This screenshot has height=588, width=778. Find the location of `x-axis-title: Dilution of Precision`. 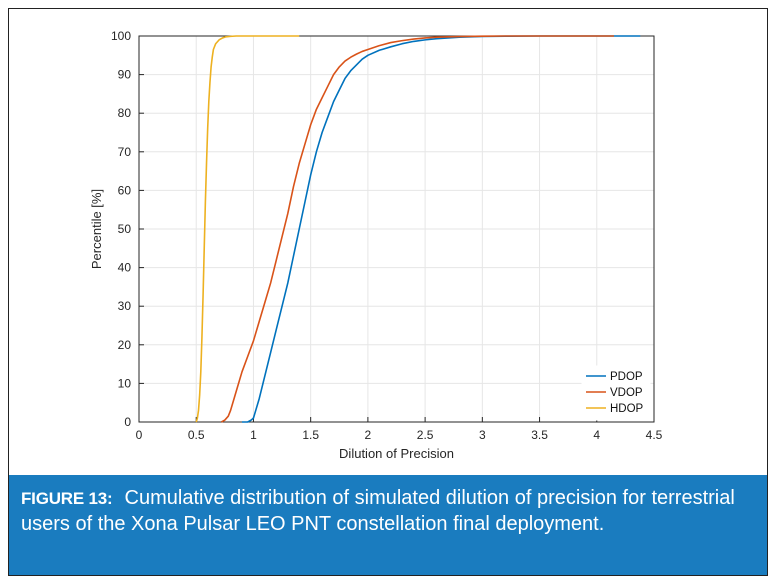

x-axis-title: Dilution of Precision is located at coordinates (396, 453).